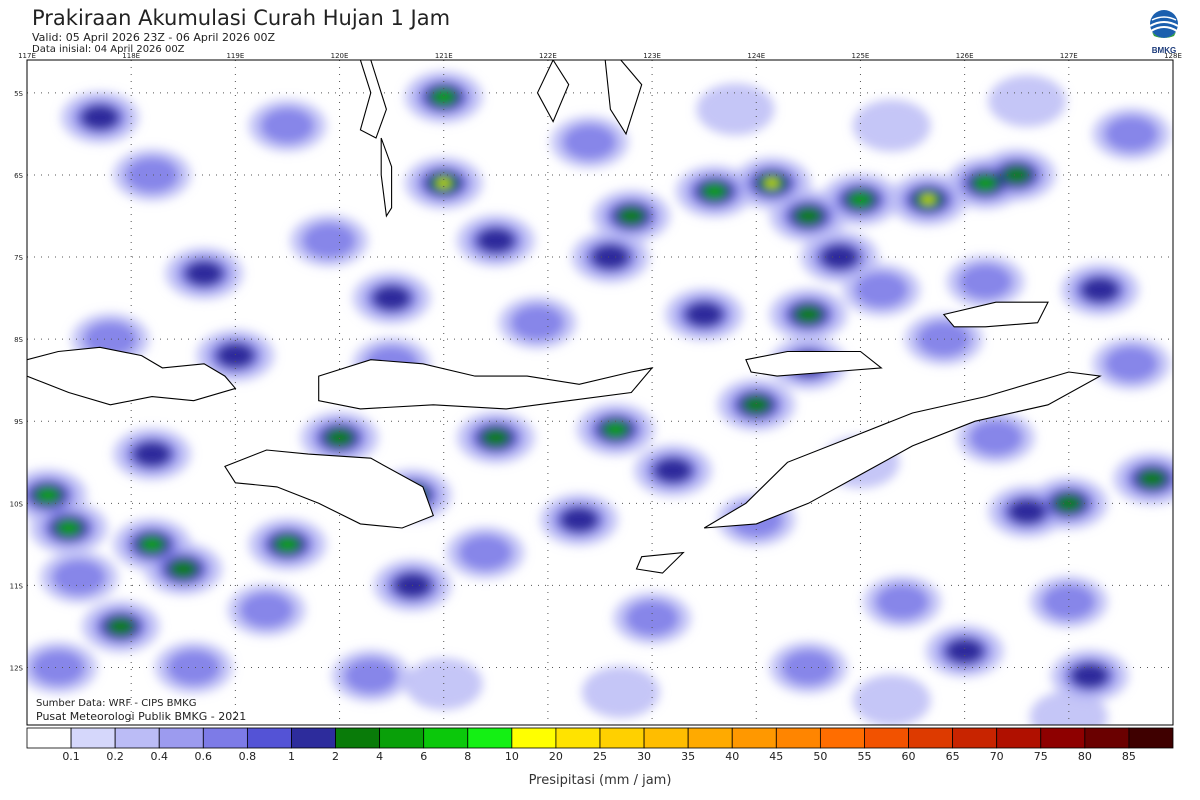 The width and height of the screenshot is (1200, 800). I want to click on logo-globe, so click(1164, 24).